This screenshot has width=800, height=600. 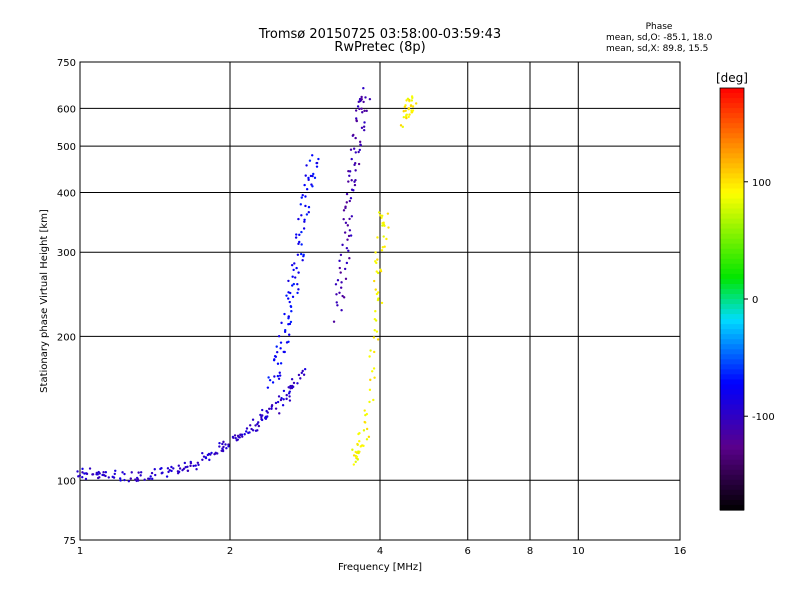 I want to click on y-tick-label: 300, so click(x=66, y=253).